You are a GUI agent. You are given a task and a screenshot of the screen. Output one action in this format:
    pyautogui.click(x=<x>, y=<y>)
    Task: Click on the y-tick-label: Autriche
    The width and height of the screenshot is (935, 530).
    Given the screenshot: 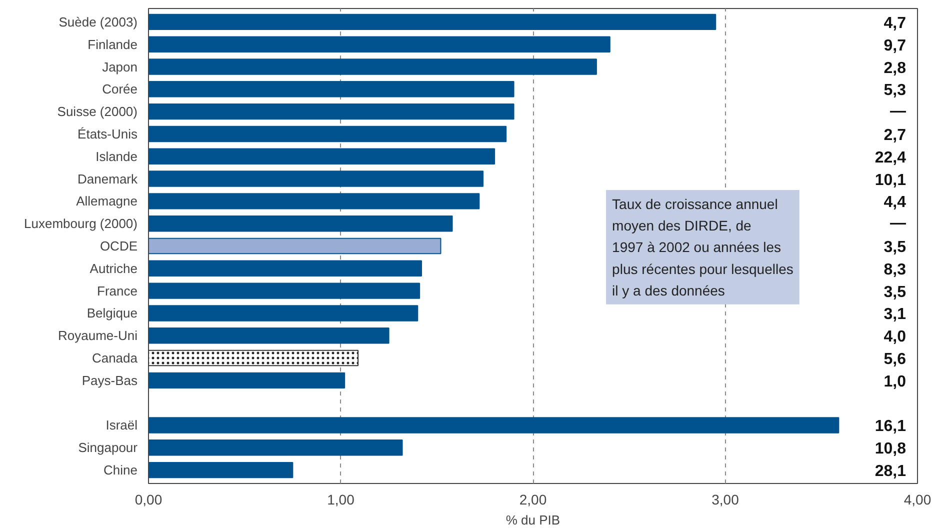 What is the action you would take?
    pyautogui.click(x=114, y=268)
    